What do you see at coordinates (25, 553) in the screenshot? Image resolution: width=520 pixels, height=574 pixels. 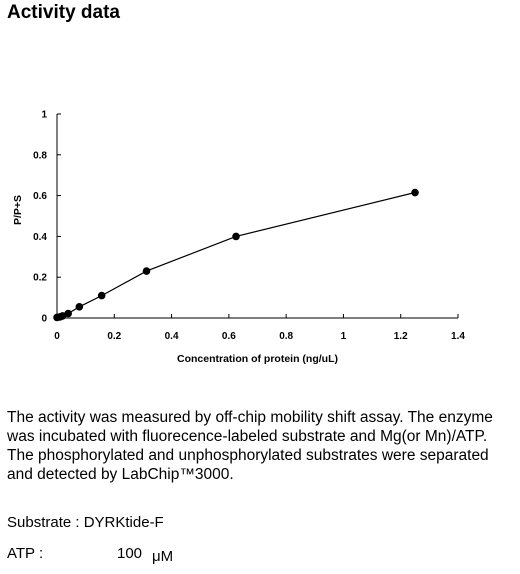 I see `atp-label: ATP :` at bounding box center [25, 553].